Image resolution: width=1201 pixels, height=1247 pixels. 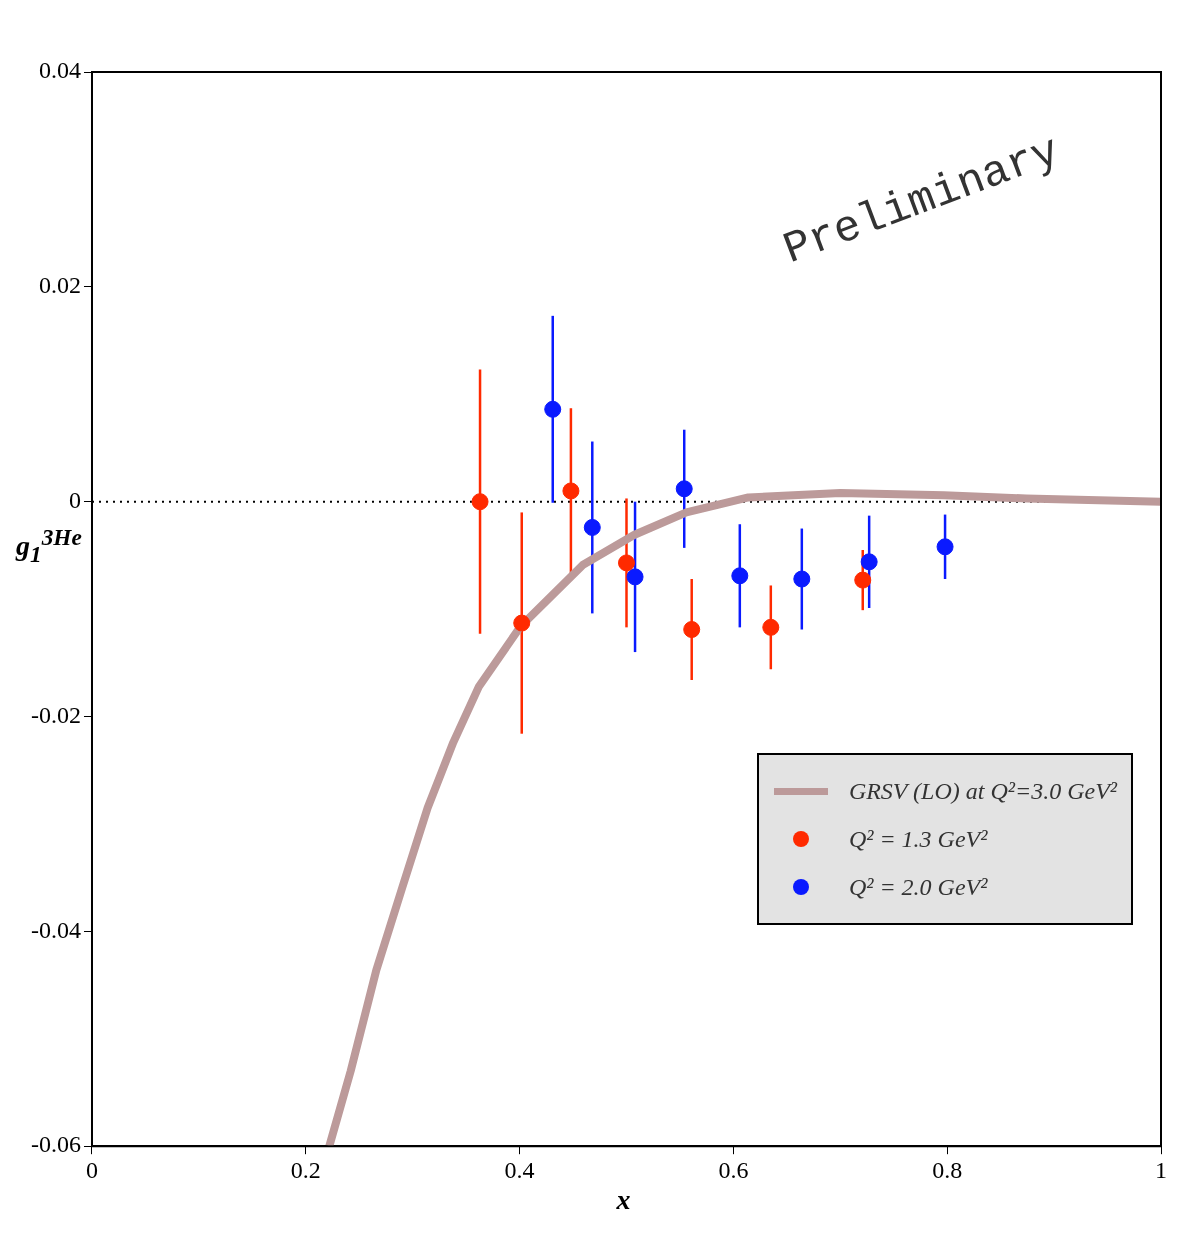 What do you see at coordinates (918, 839) in the screenshot?
I see `legend-label: Q² = 1.3 GeV²` at bounding box center [918, 839].